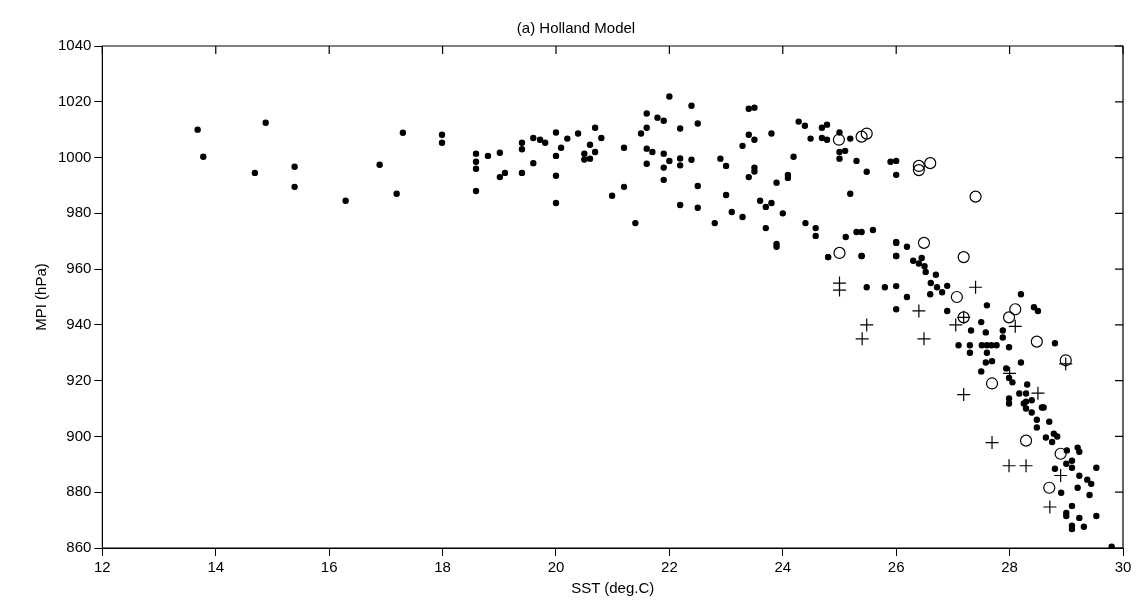  I want to click on y-tick-label: 1000, so click(74, 156).